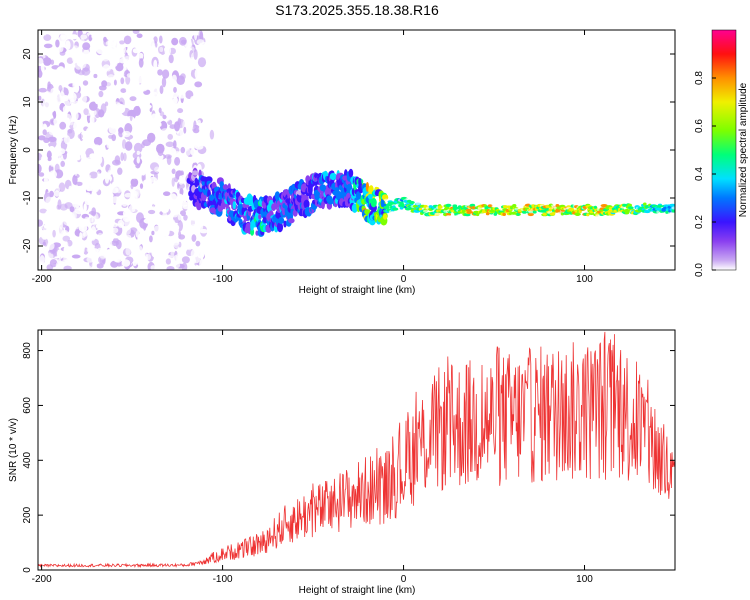 The width and height of the screenshot is (750, 600). Describe the element at coordinates (27, 150) in the screenshot. I see `y-tick-label: 0` at that location.